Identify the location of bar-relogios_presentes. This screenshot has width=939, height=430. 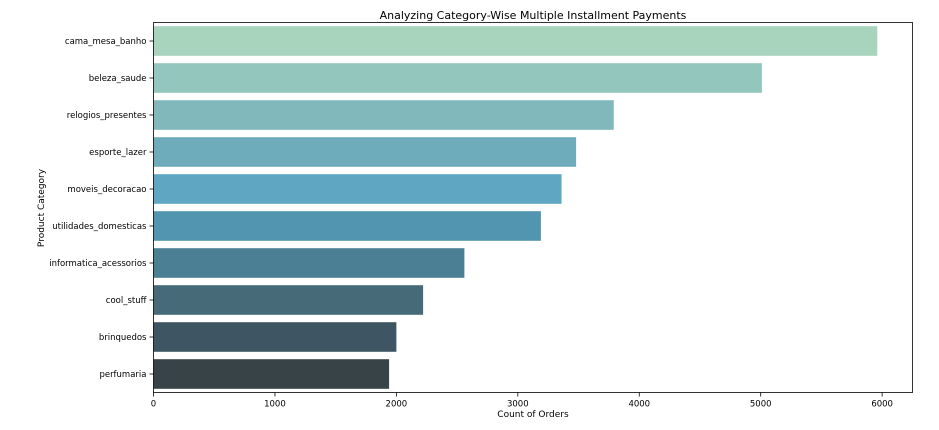
(383, 115).